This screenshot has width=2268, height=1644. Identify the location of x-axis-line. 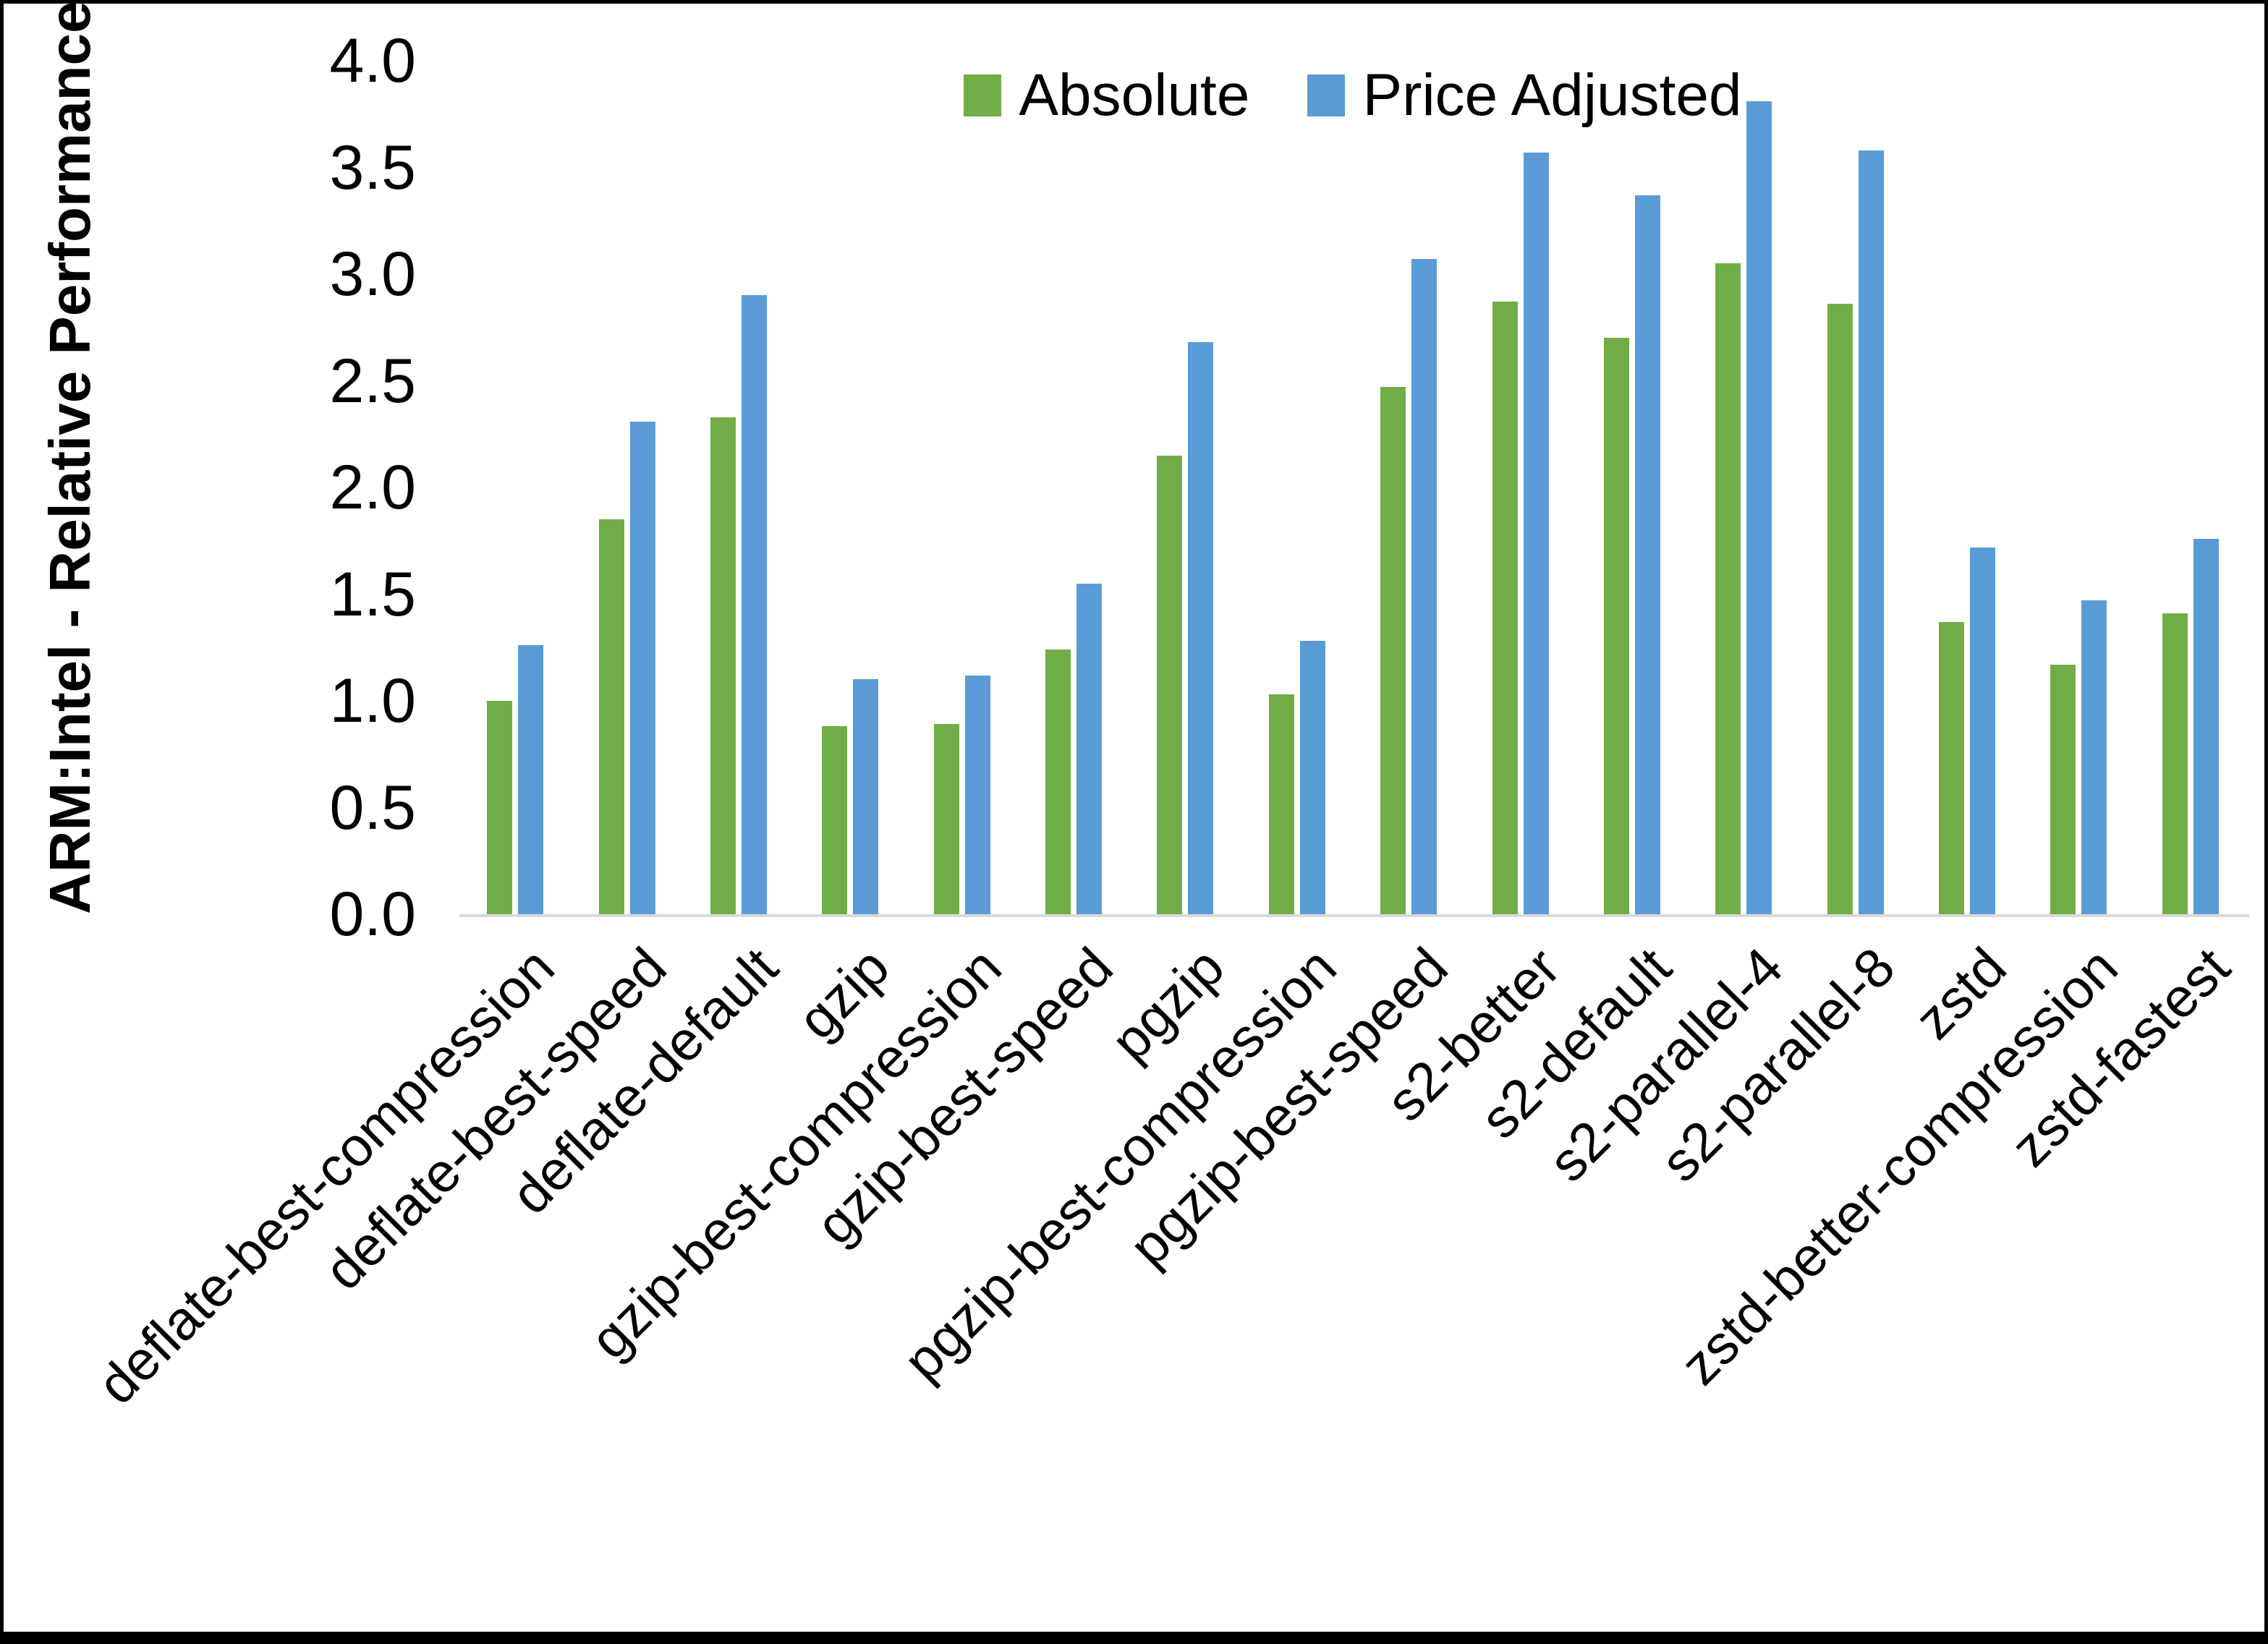
(1354, 915).